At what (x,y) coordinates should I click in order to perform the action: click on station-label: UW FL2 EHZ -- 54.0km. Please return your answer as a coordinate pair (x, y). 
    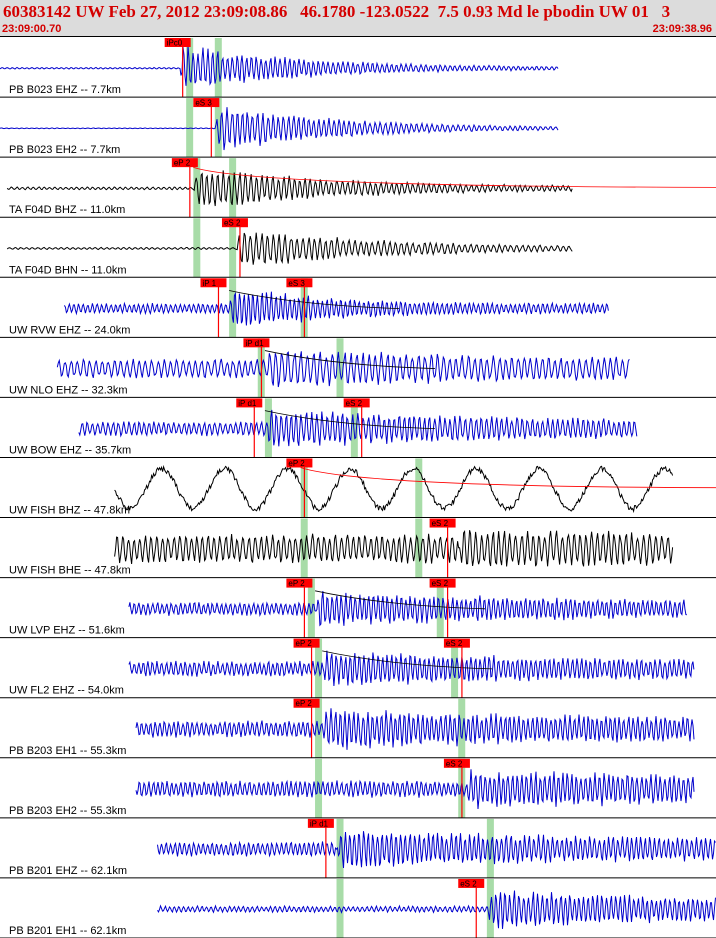
    Looking at the image, I should click on (66, 691).